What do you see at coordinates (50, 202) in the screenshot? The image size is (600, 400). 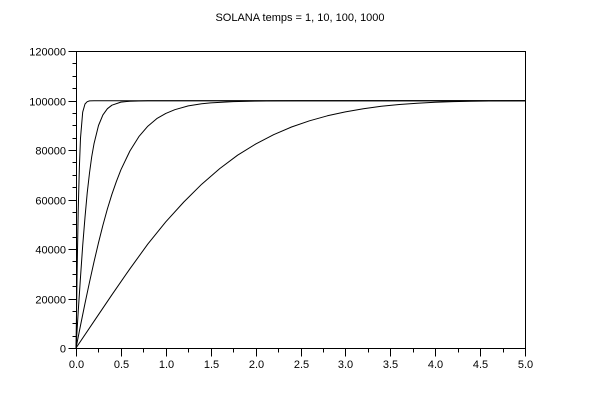 I see `y-tick-label: 60000` at bounding box center [50, 202].